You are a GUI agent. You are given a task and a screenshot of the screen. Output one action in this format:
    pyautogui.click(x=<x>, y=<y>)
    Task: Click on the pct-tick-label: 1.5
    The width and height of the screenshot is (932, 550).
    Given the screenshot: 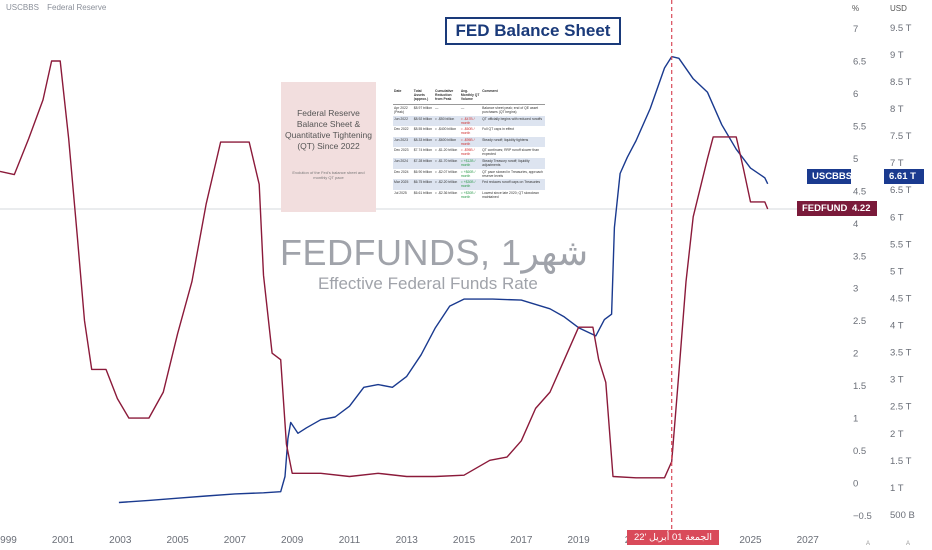 What is the action you would take?
    pyautogui.click(x=859, y=386)
    